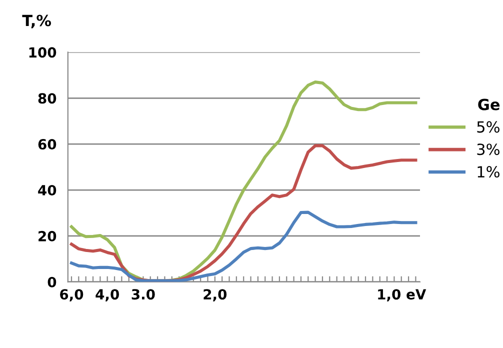  Describe the element at coordinates (489, 172) in the screenshot. I see `legend-label: 1%` at that location.